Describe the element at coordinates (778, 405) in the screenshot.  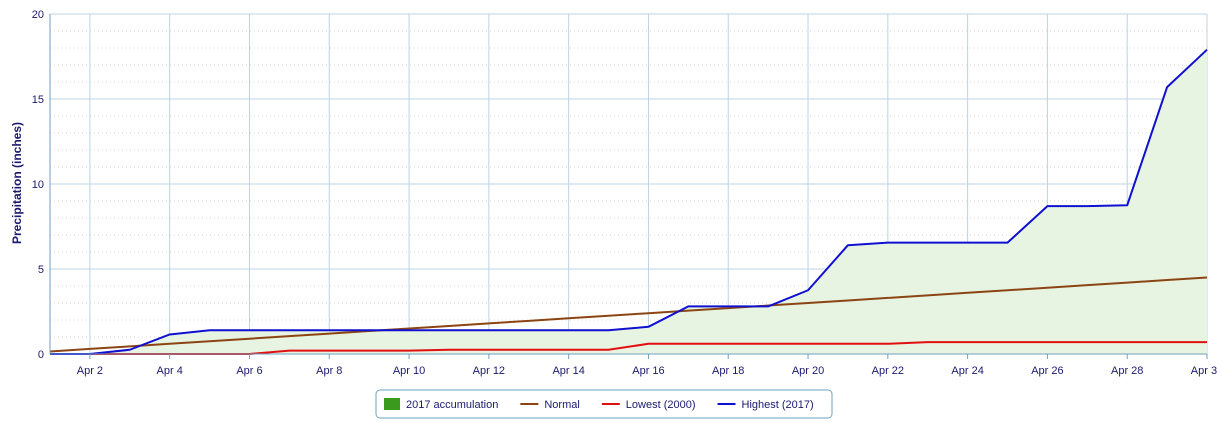
I see `legend-label: Highest (2017)` at that location.